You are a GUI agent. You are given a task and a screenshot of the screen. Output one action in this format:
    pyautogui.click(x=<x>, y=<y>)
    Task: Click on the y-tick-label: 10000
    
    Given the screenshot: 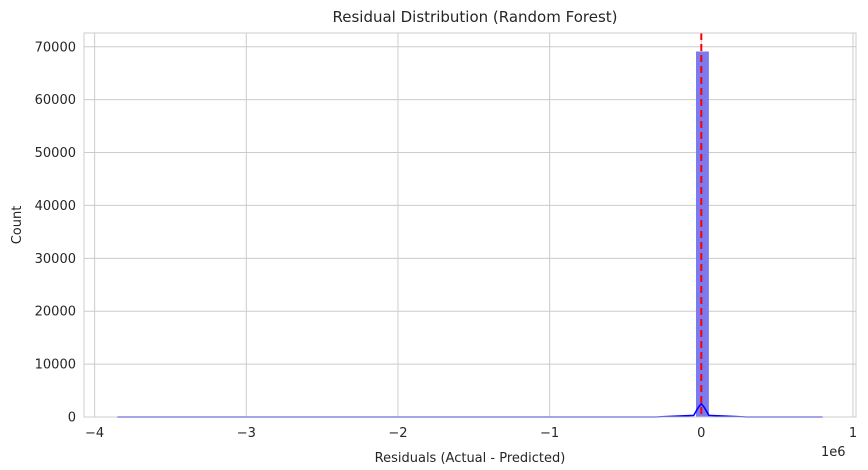 What is the action you would take?
    pyautogui.click(x=55, y=365)
    